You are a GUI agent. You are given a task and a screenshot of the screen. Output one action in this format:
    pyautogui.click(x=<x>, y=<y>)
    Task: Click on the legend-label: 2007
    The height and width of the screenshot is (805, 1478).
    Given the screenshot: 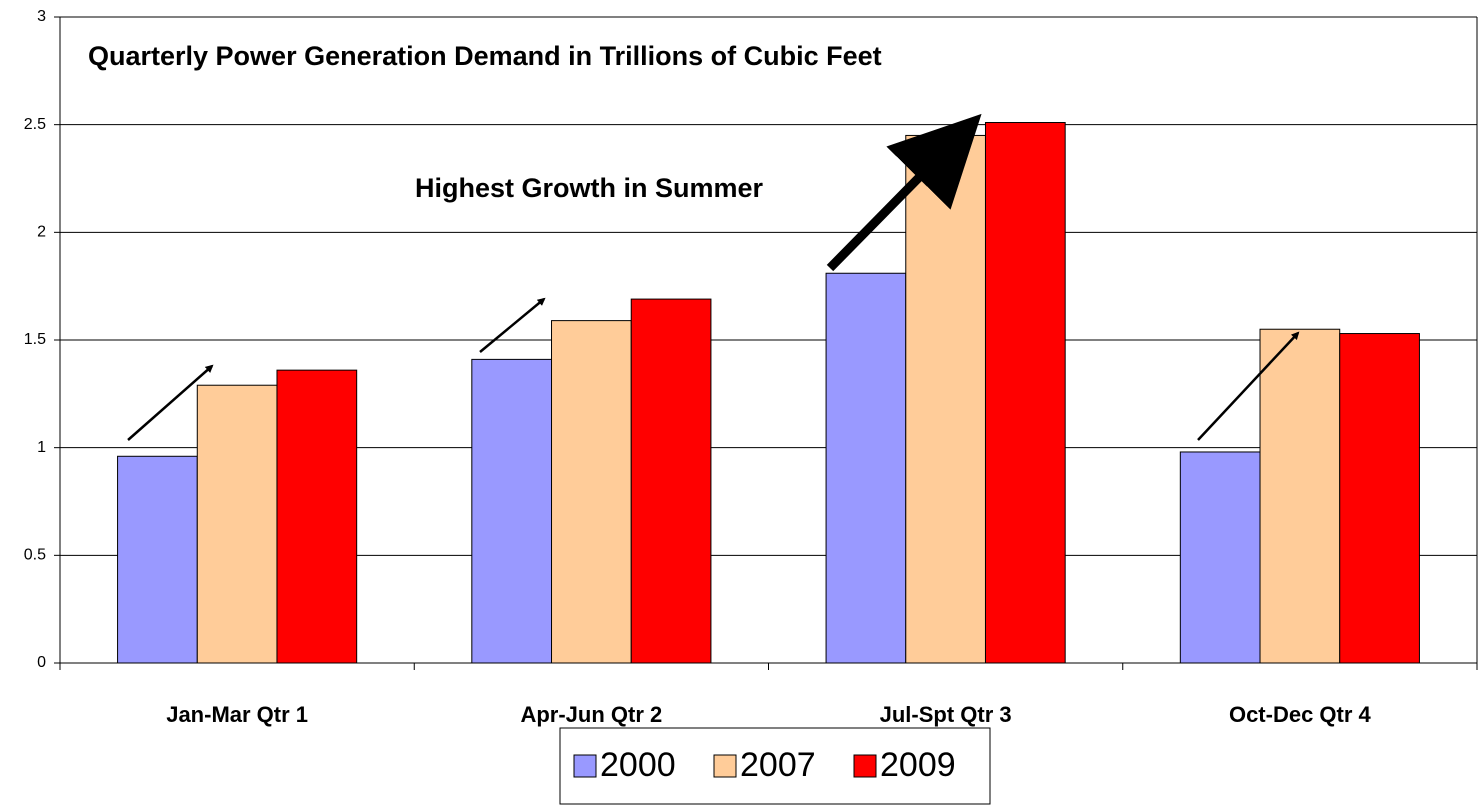 What is the action you would take?
    pyautogui.click(x=778, y=765)
    